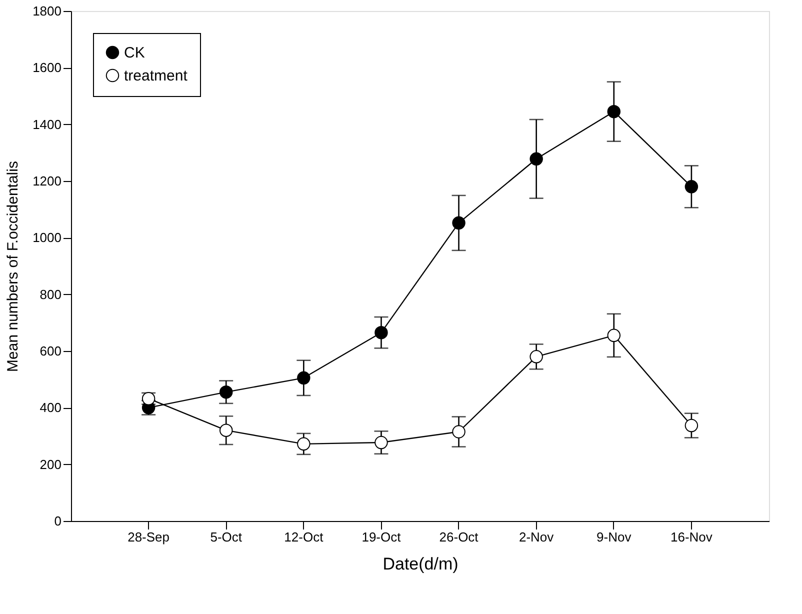 The width and height of the screenshot is (802, 614). I want to click on y-tick-label: 1800, so click(47, 11).